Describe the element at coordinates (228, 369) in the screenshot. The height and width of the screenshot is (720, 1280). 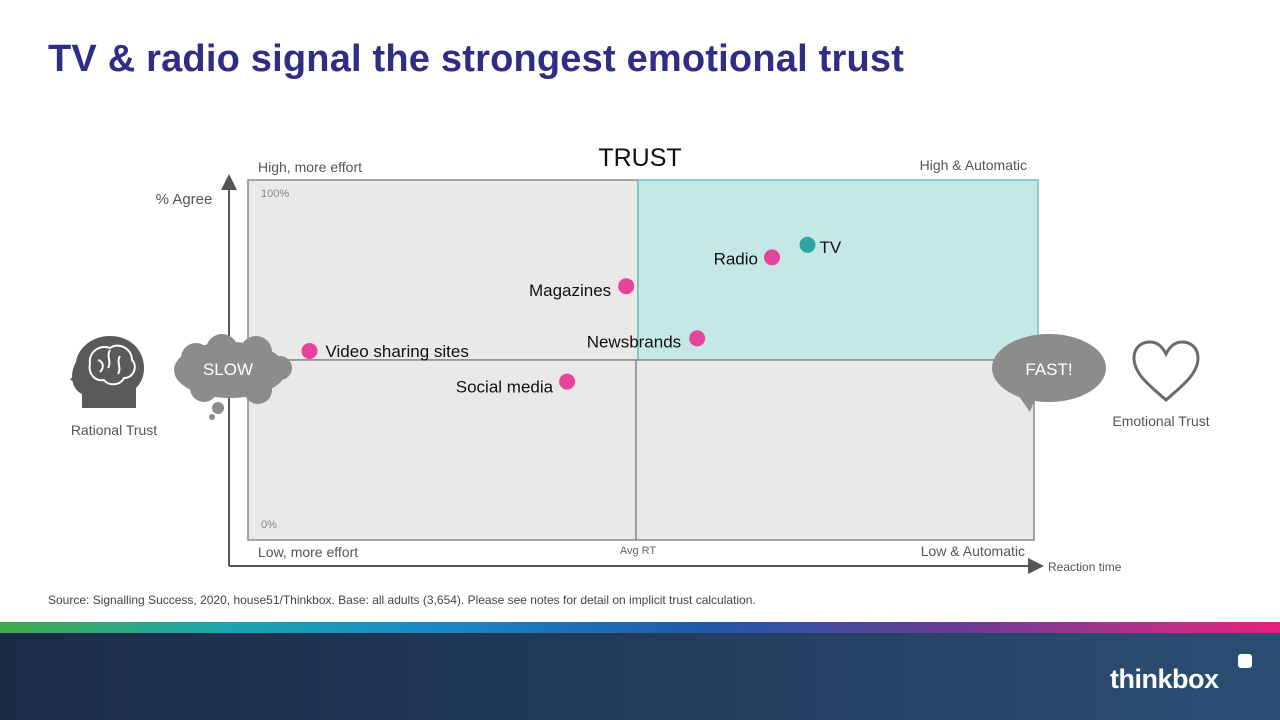
I see `slow-label: SLOW` at that location.